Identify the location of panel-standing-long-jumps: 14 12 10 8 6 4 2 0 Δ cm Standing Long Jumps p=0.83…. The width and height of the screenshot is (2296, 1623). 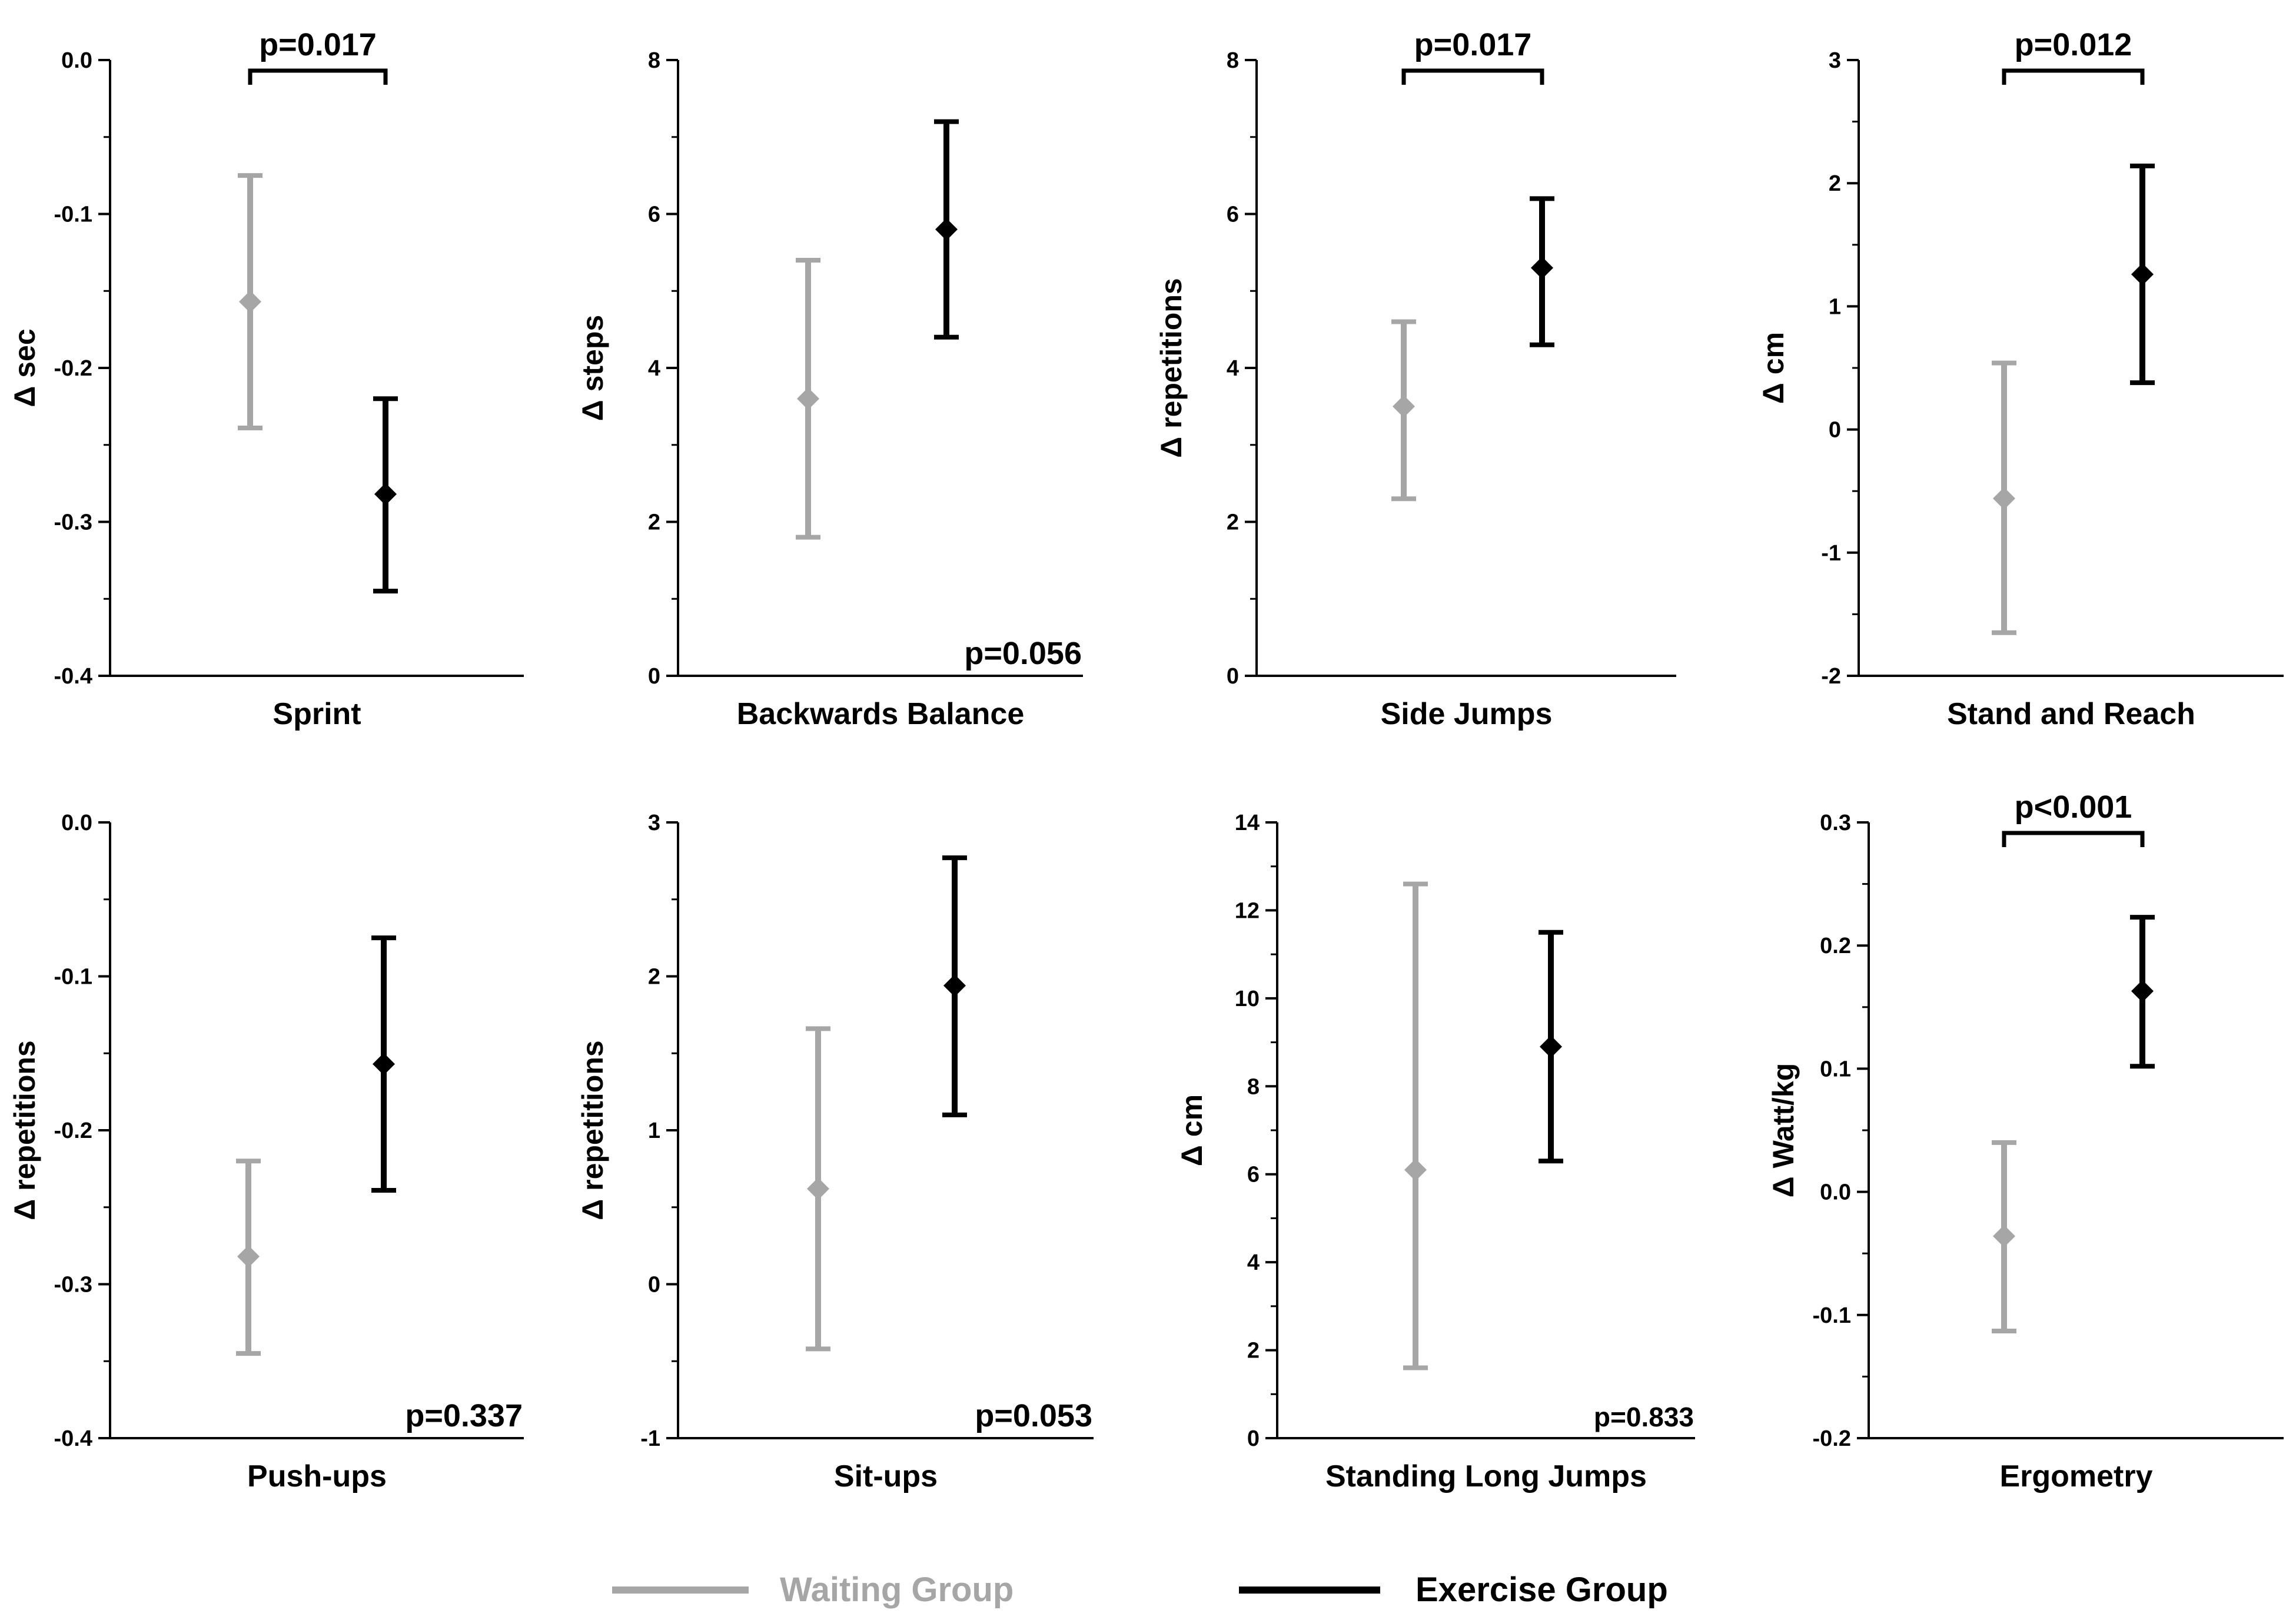
(1435, 1152).